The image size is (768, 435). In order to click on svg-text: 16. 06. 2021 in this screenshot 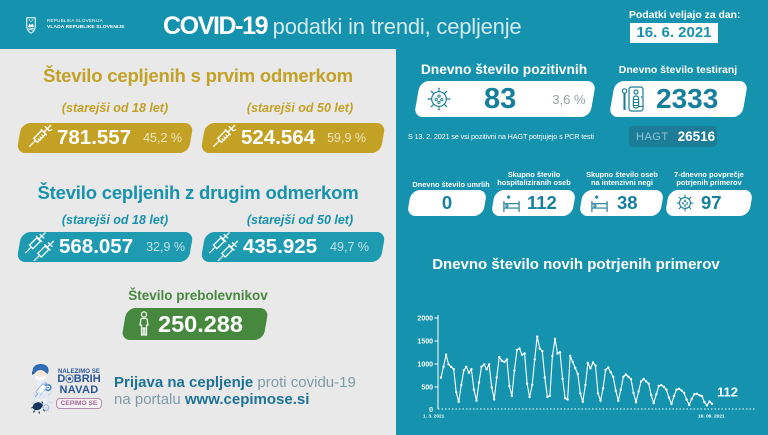, I will do `click(711, 417)`.